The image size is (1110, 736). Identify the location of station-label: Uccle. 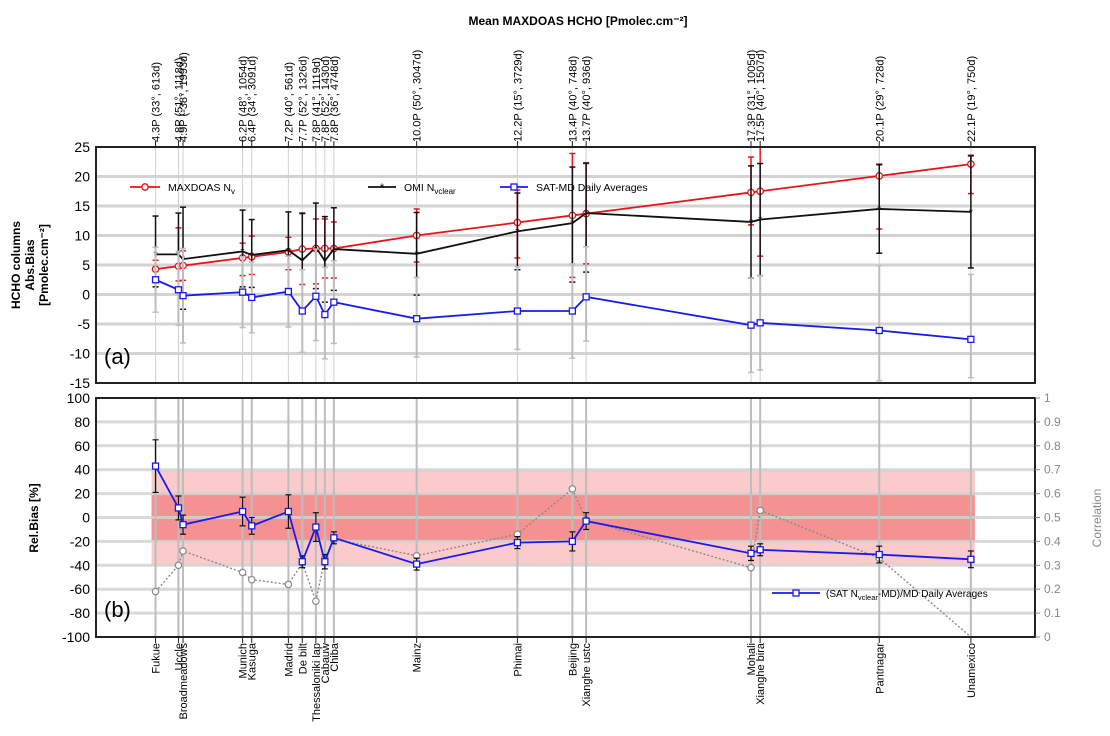
(179, 657).